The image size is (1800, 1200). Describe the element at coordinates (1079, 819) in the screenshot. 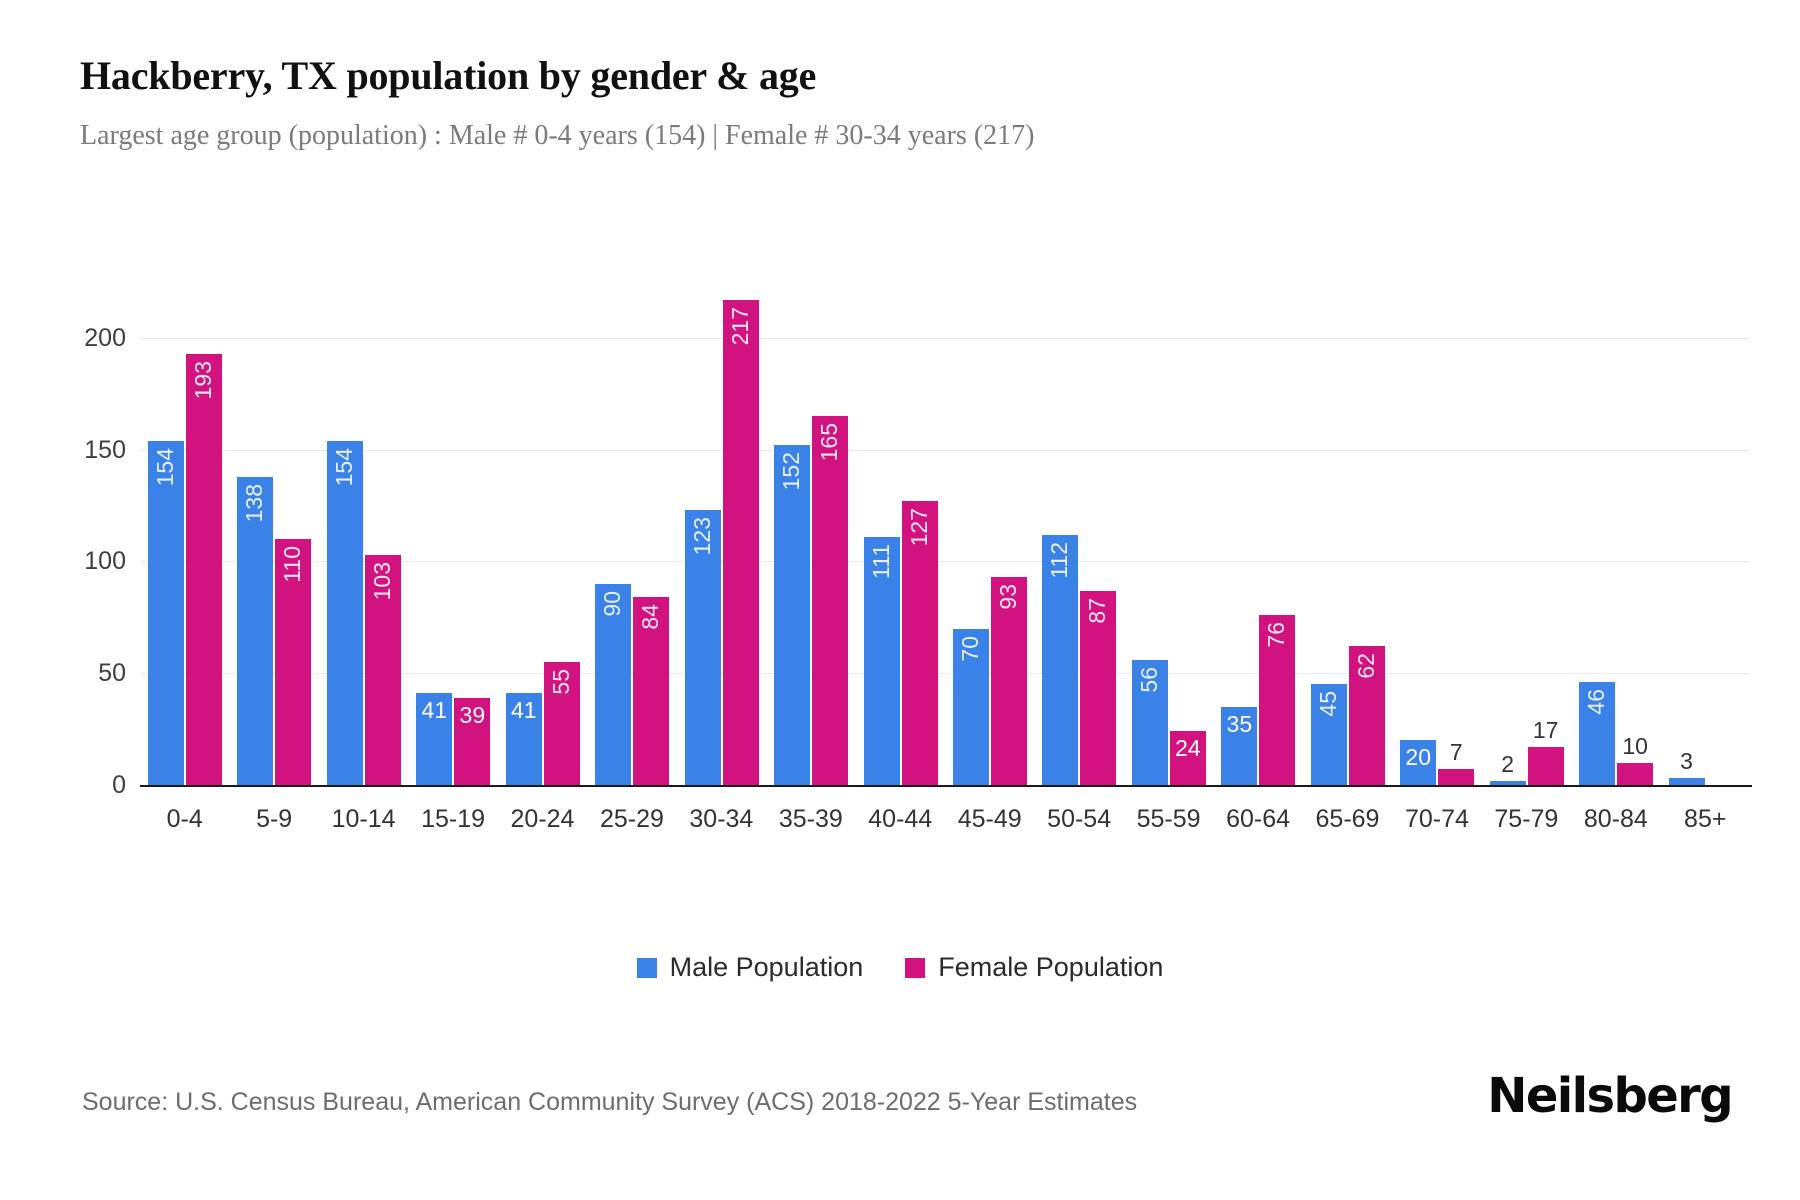

I see `x-axis-tick-label: 50-54` at that location.